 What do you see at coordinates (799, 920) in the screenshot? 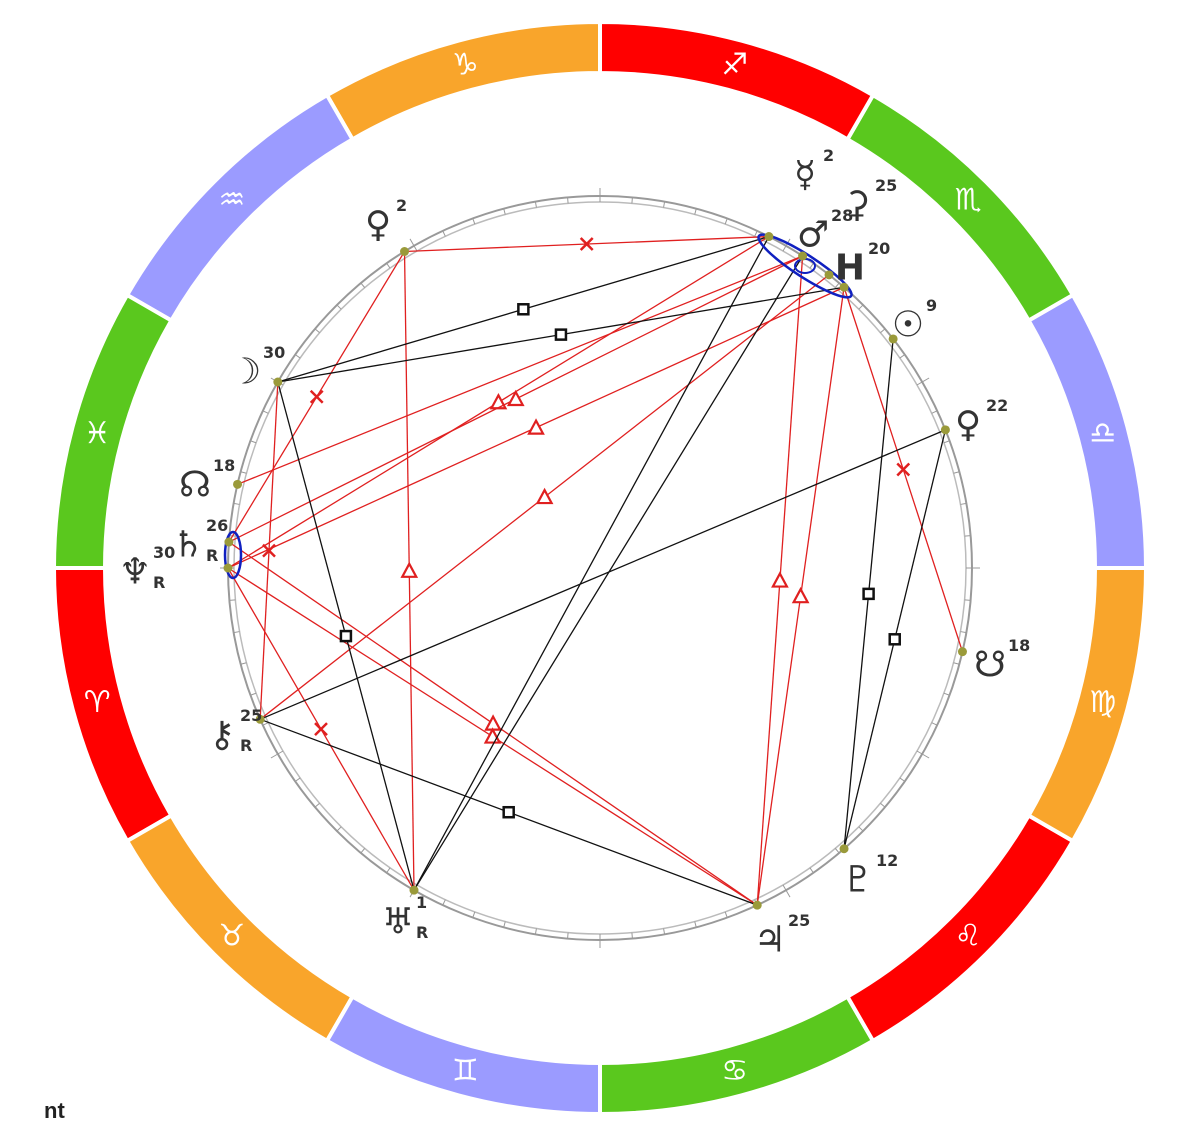
I see `planet-degree: 25` at bounding box center [799, 920].